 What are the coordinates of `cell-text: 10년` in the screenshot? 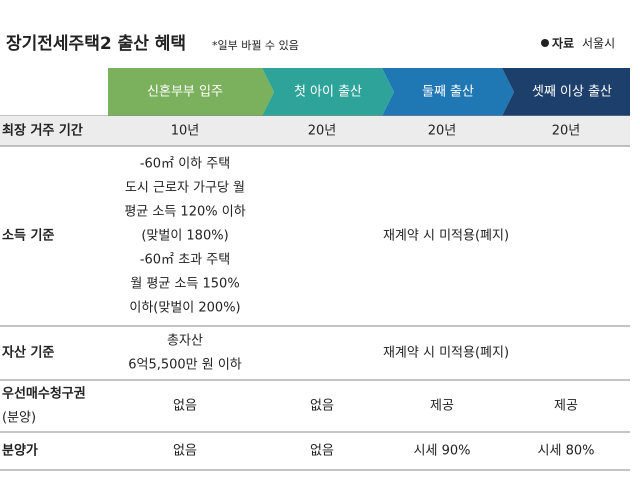 It's located at (185, 131).